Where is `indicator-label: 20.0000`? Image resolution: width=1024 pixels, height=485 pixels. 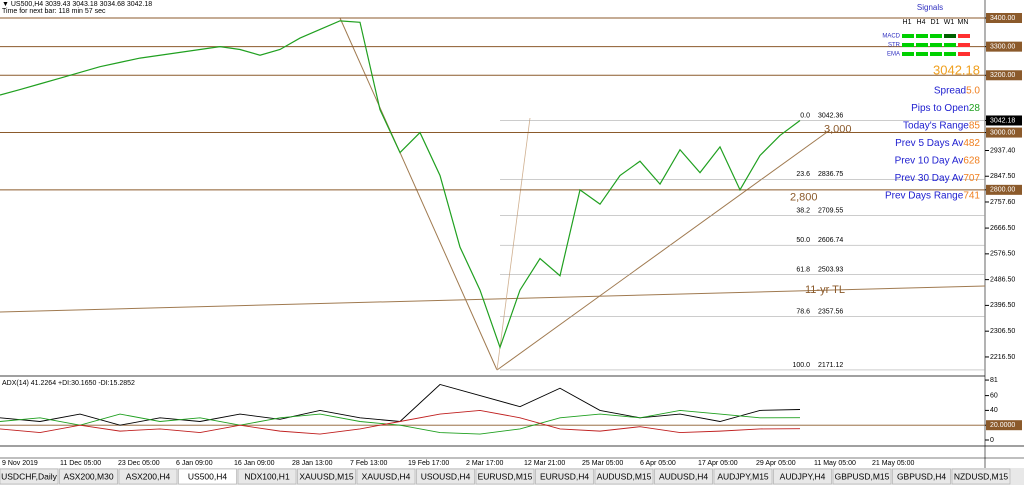
indicator-label: 20.0000 is located at coordinates (1002, 425).